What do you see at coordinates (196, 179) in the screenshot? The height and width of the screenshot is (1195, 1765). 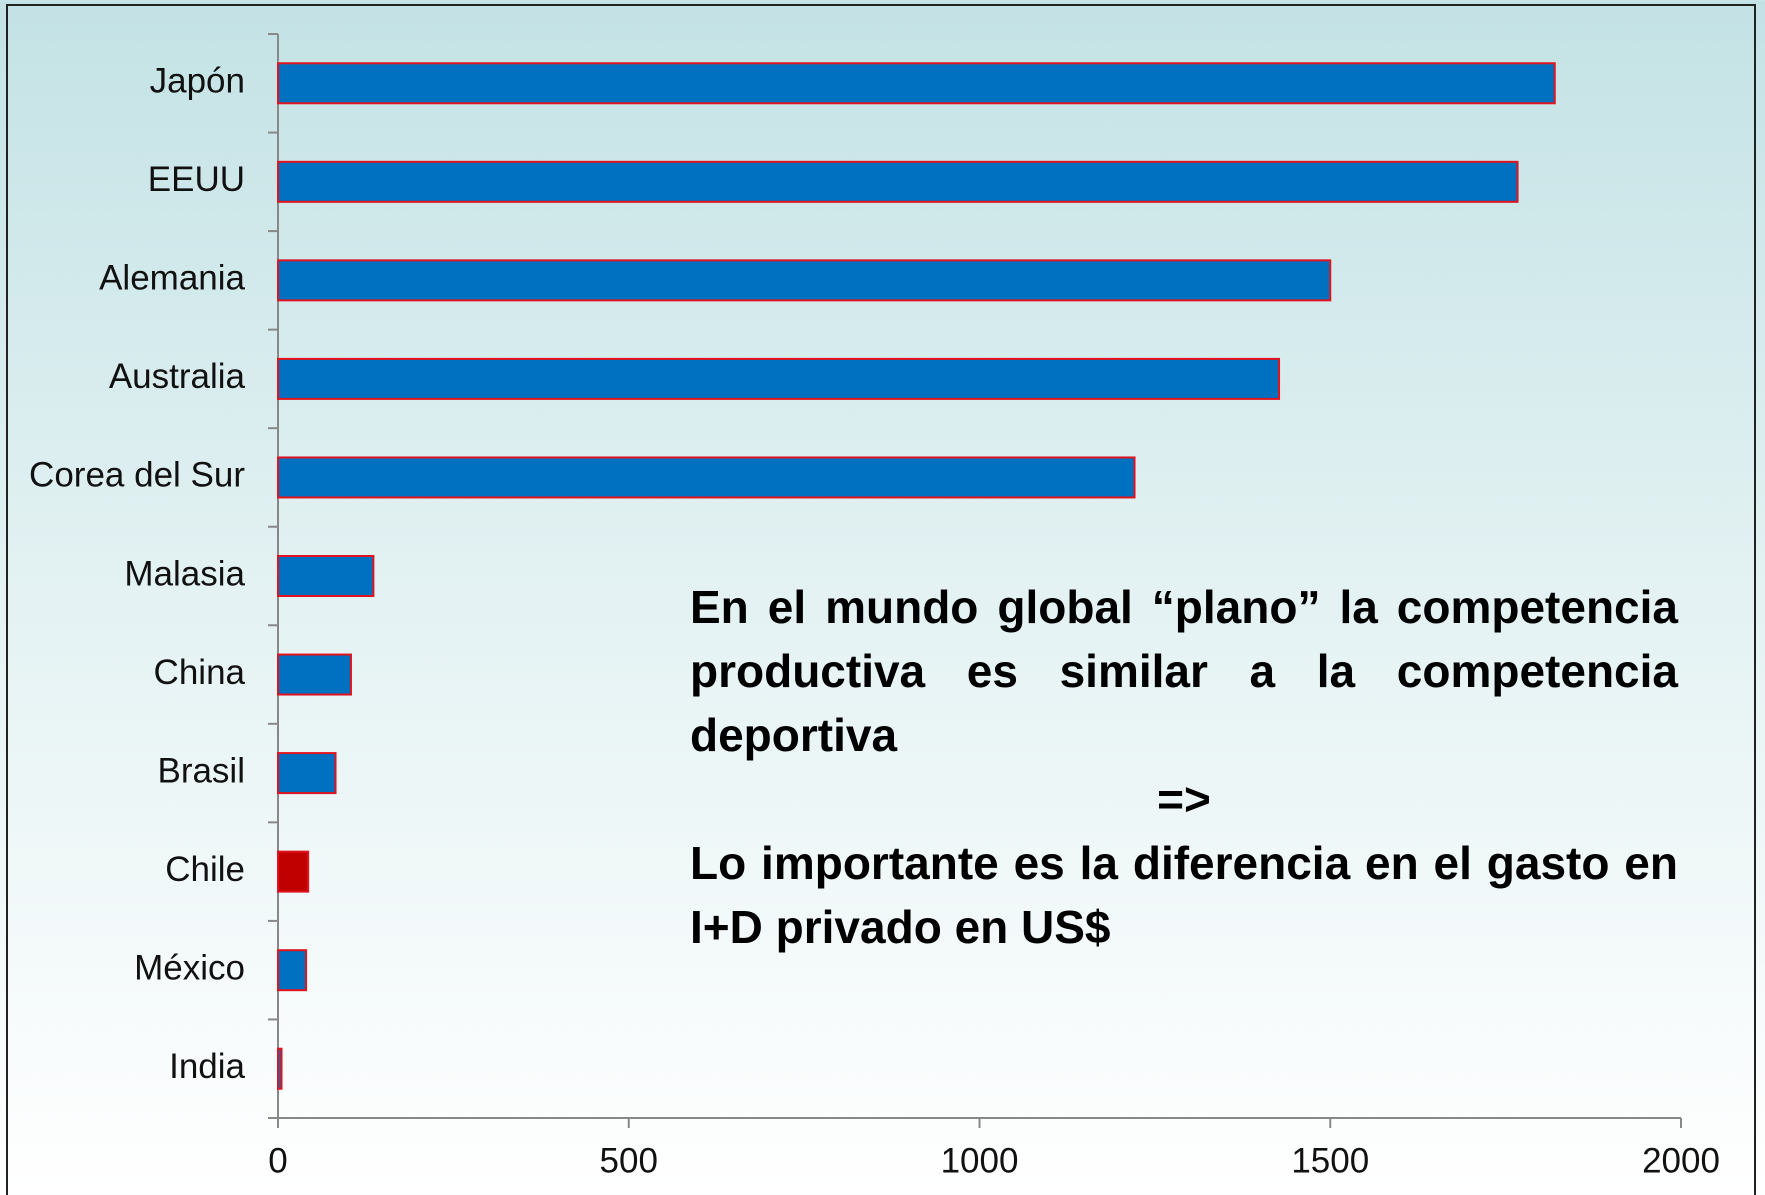 I see `y-tick-label: EEUU` at bounding box center [196, 179].